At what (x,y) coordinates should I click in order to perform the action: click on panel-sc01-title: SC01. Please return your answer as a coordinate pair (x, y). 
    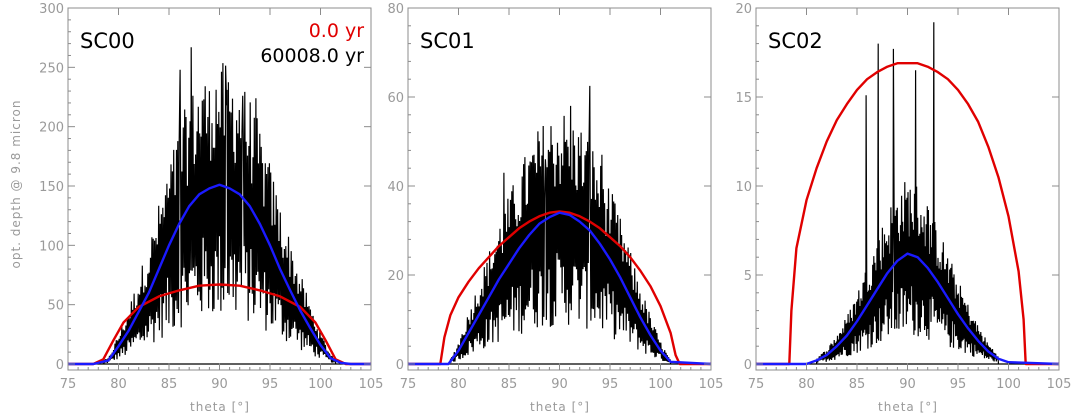
    Looking at the image, I should click on (447, 41).